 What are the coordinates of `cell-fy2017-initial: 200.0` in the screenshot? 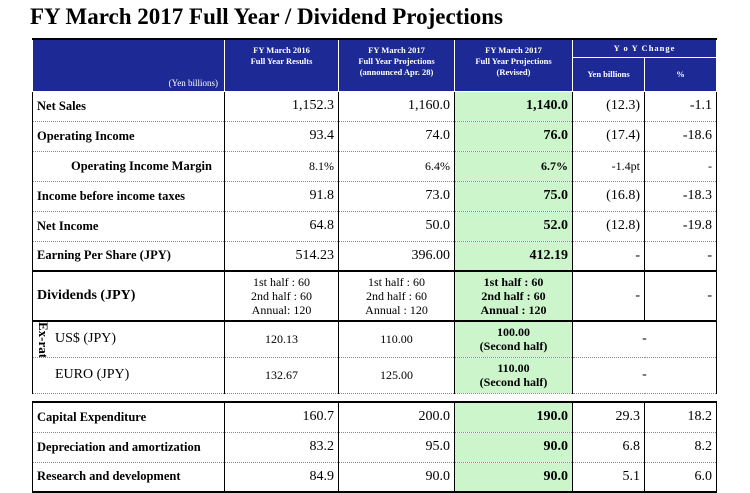 It's located at (396, 417).